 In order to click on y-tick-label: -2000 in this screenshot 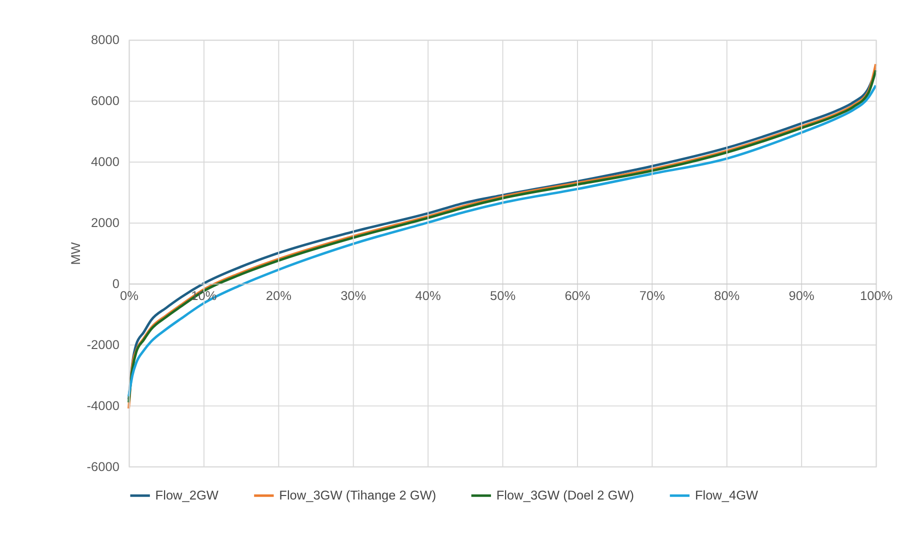, I will do `click(103, 344)`.